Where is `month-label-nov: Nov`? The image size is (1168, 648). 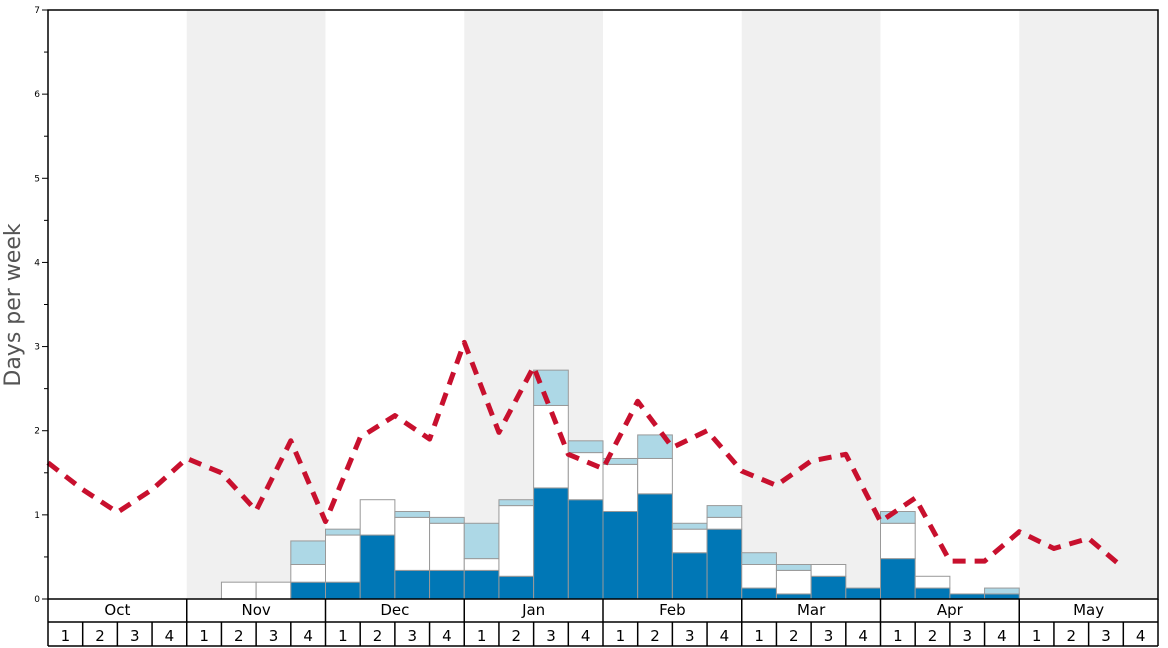
month-label-nov: Nov is located at coordinates (255, 610).